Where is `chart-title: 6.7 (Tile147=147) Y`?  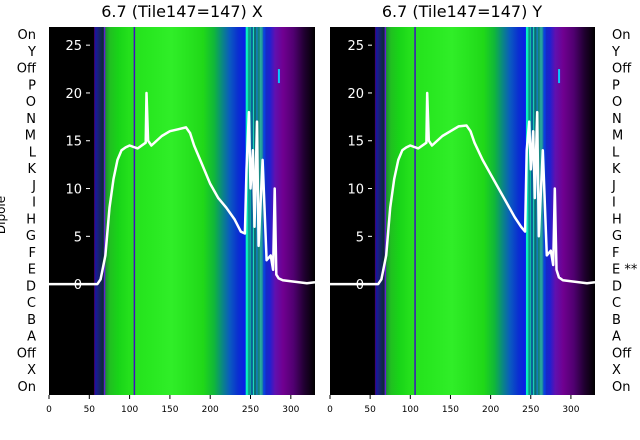
chart-title: 6.7 (Tile147=147) Y is located at coordinates (462, 11).